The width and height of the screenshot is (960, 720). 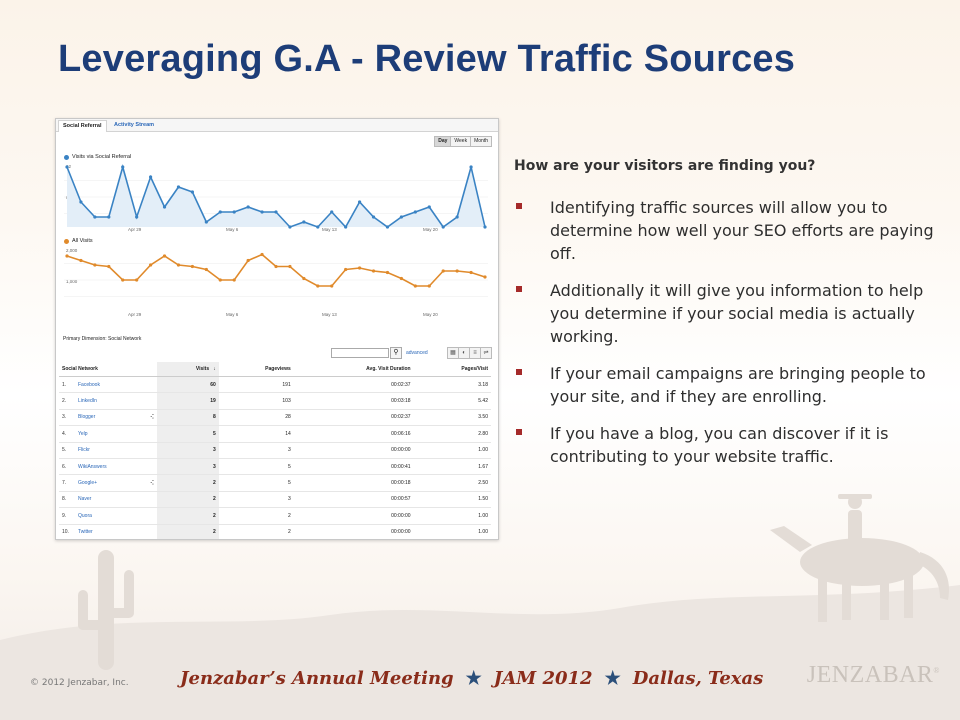 I want to click on table-row: 1. Facebook 60 191 00:02:37 3.18, so click(x=275, y=385).